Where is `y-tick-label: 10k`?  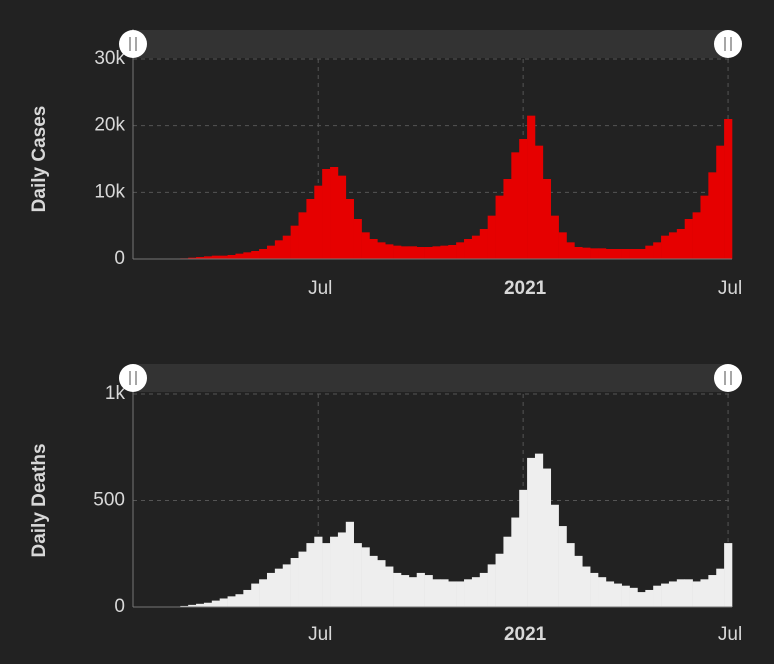
y-tick-label: 10k is located at coordinates (109, 191).